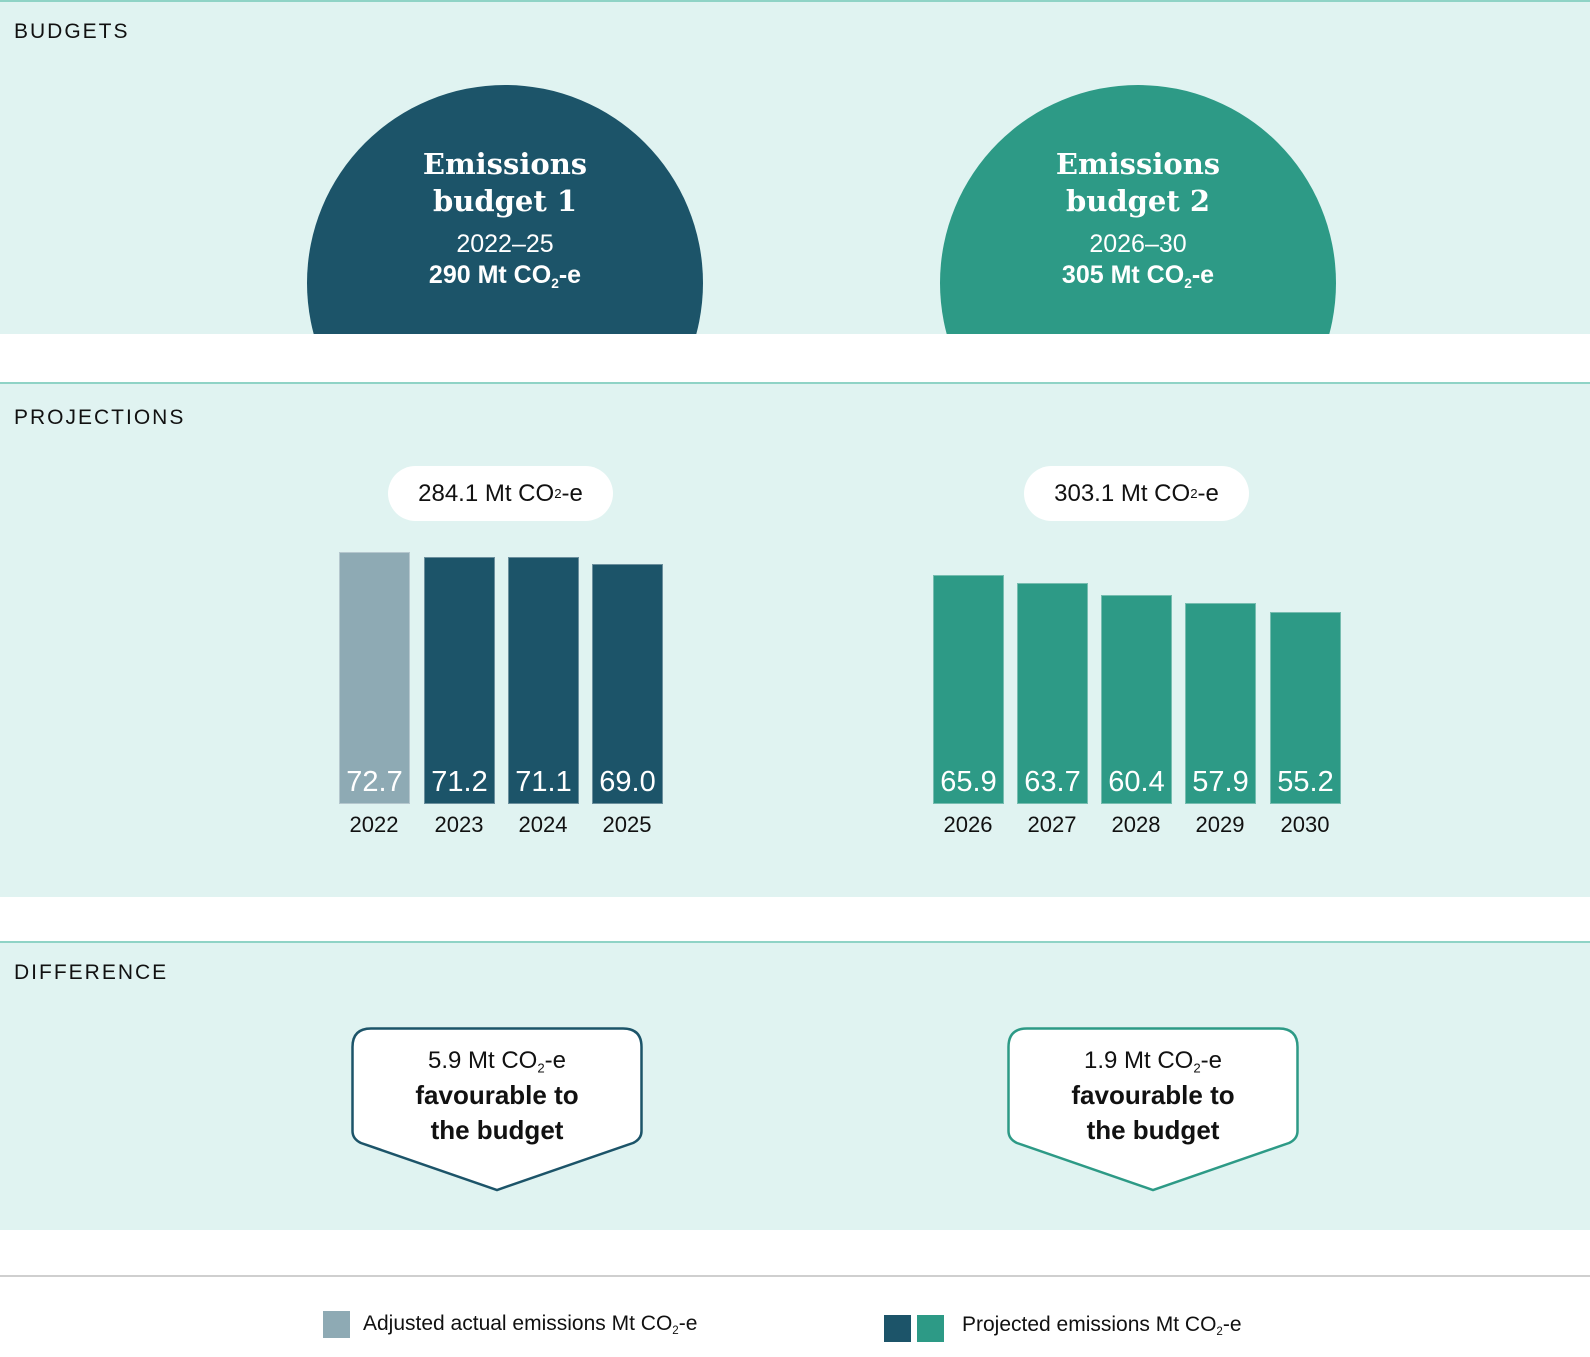  I want to click on legend-label-projected: Projected emissions Mt CO2-e, so click(1102, 1326).